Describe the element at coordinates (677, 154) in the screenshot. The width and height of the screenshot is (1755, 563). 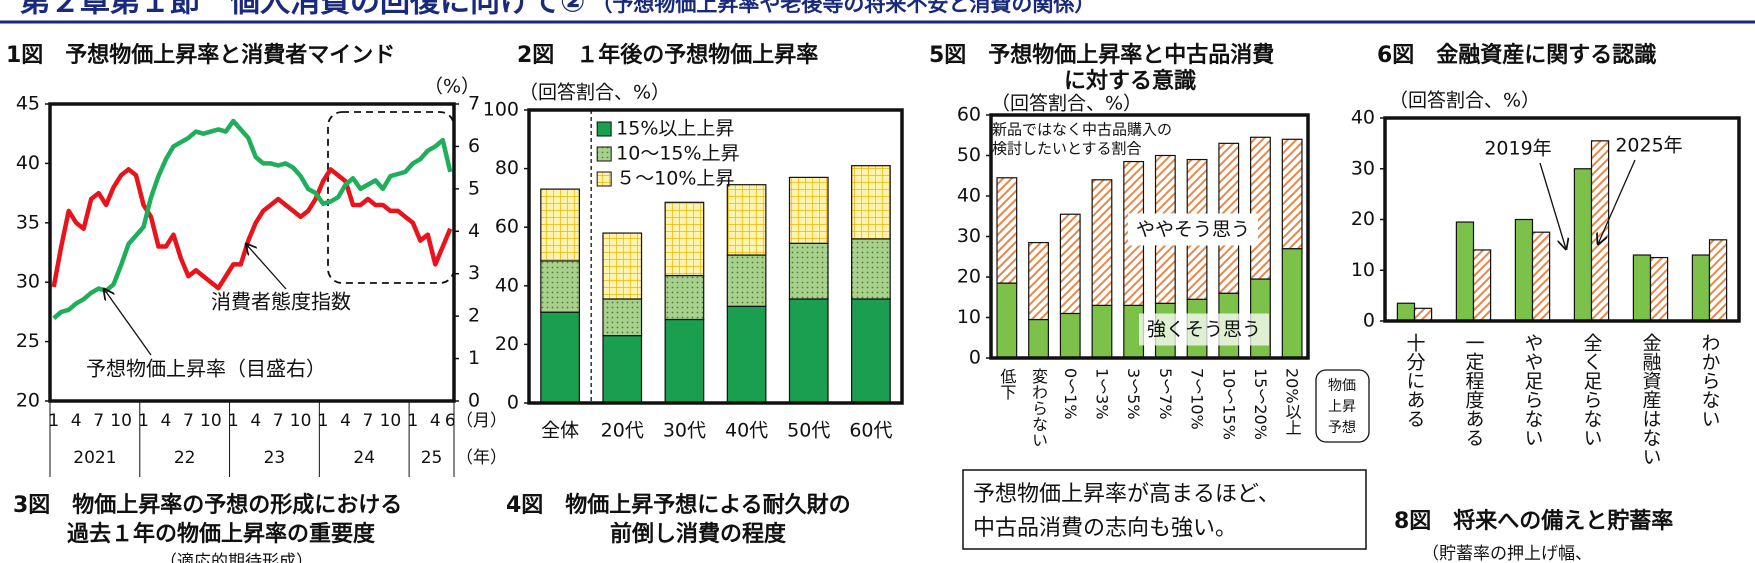
I see `legend-label: 10～15%上昇` at that location.